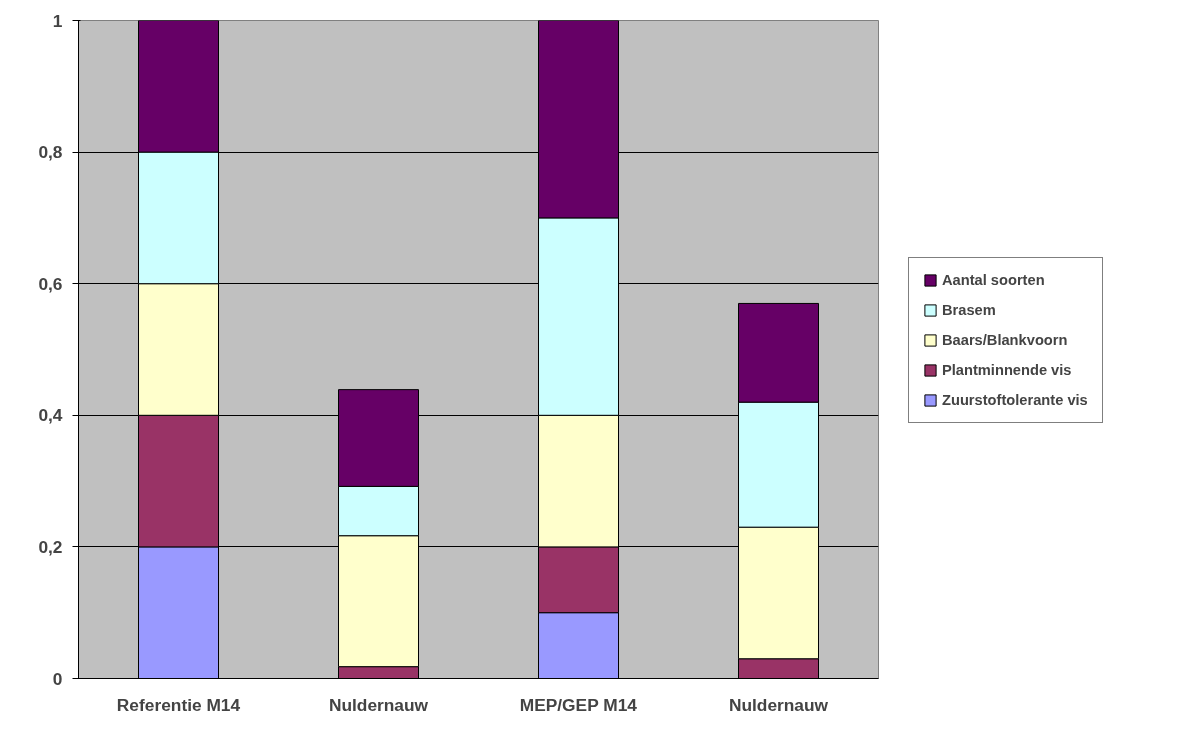 Image resolution: width=1199 pixels, height=743 pixels. What do you see at coordinates (50, 546) in the screenshot?
I see `y-tick-label: 0,2` at bounding box center [50, 546].